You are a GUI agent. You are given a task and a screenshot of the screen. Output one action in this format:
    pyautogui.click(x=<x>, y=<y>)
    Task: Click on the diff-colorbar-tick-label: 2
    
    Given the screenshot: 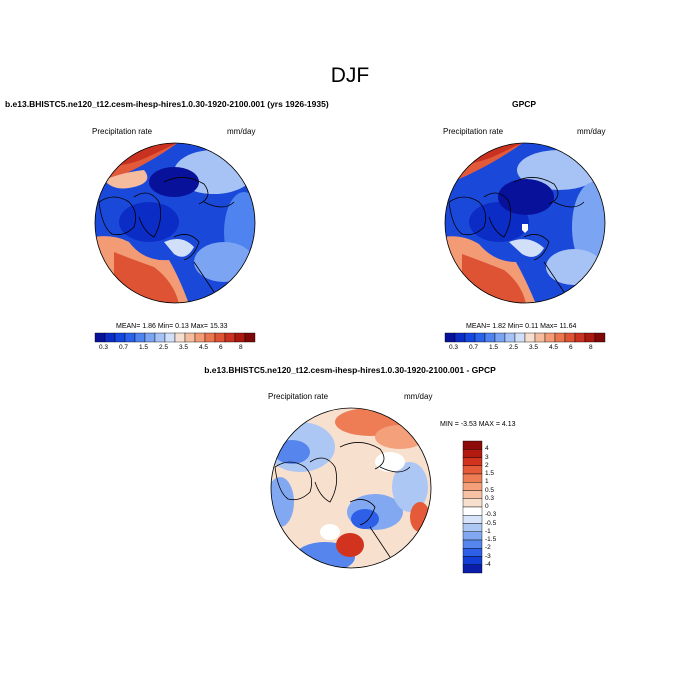 What is the action you would take?
    pyautogui.click(x=487, y=465)
    